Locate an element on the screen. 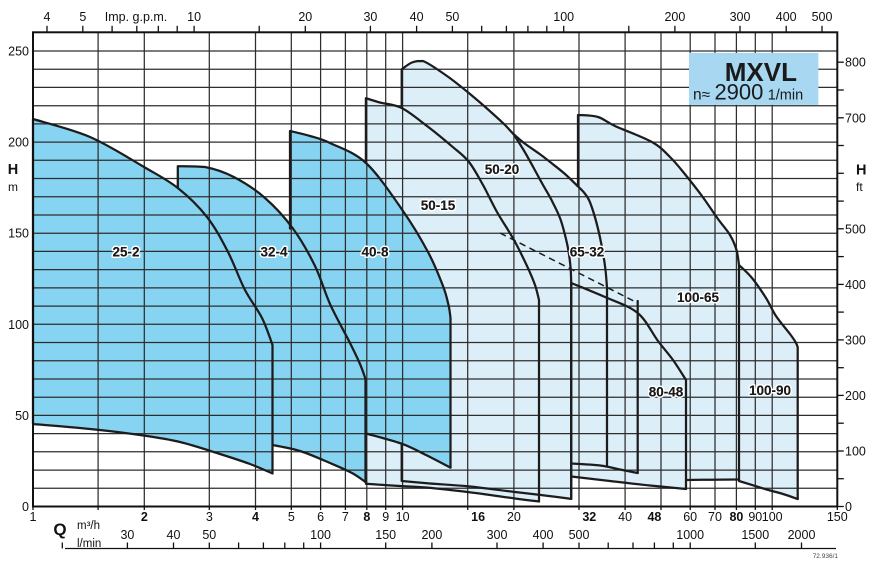  svg-text: 1000 is located at coordinates (690, 535).